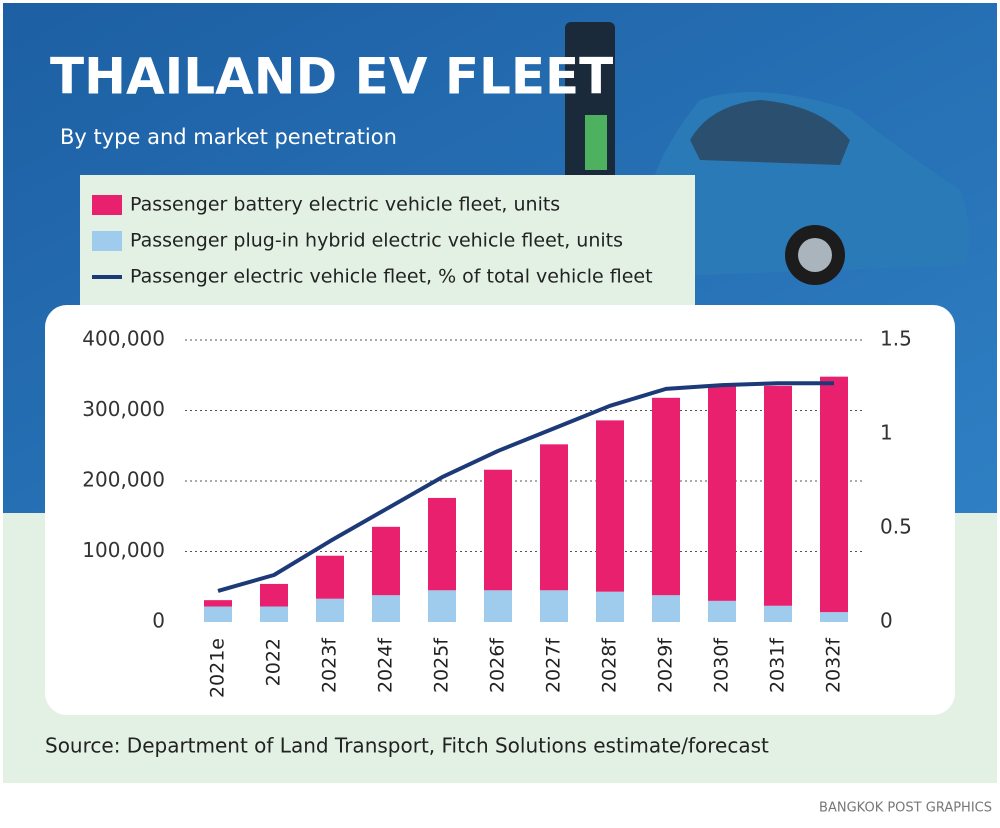 This screenshot has width=1000, height=828. What do you see at coordinates (770, 132) in the screenshot?
I see `car-window` at bounding box center [770, 132].